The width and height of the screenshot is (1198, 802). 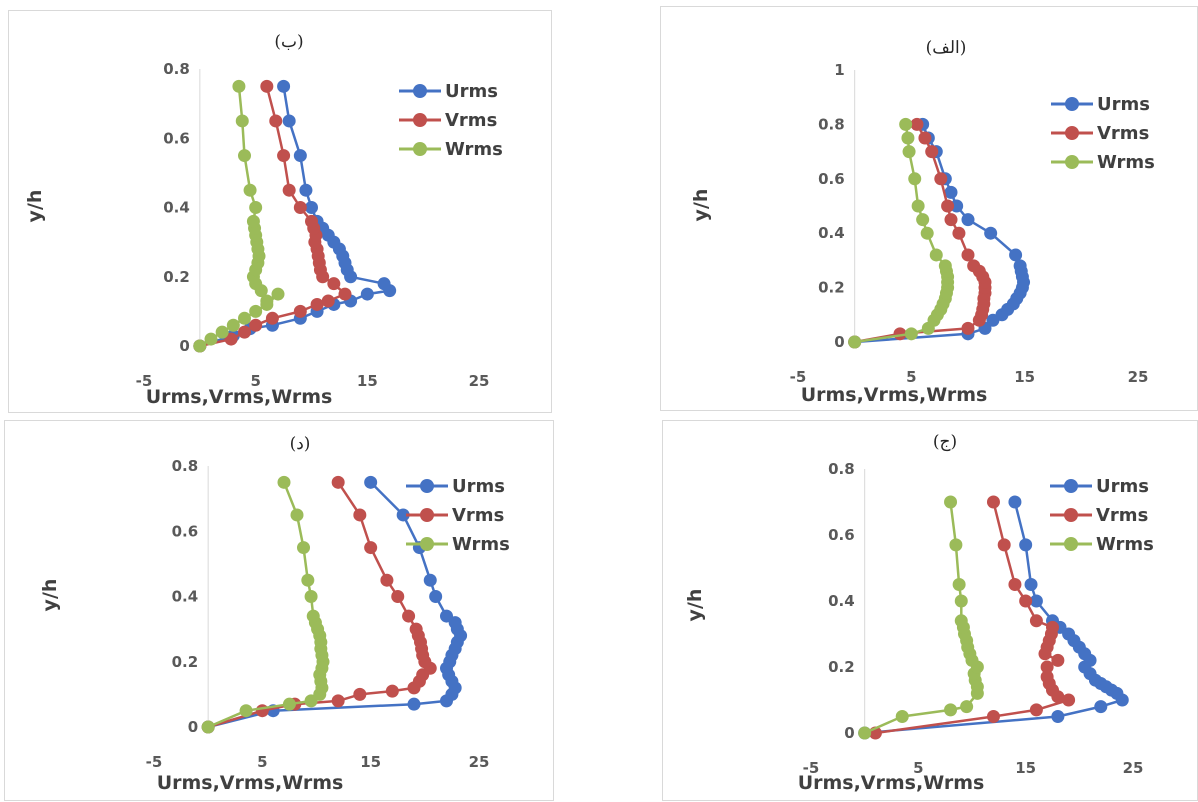 I want to click on legend-label-vrms: Vrms, so click(x=471, y=120).